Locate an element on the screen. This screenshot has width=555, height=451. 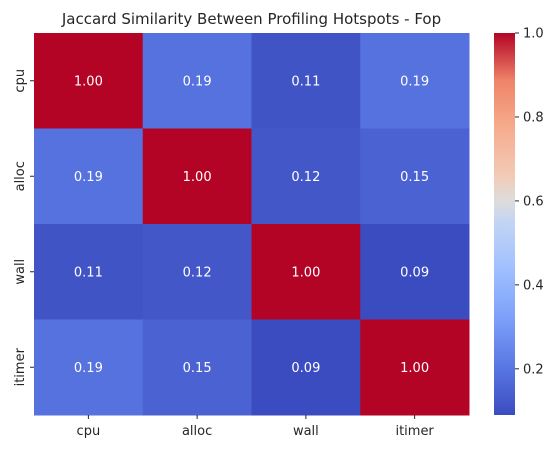
colorbar-tick-label: 1.0 is located at coordinates (533, 34).